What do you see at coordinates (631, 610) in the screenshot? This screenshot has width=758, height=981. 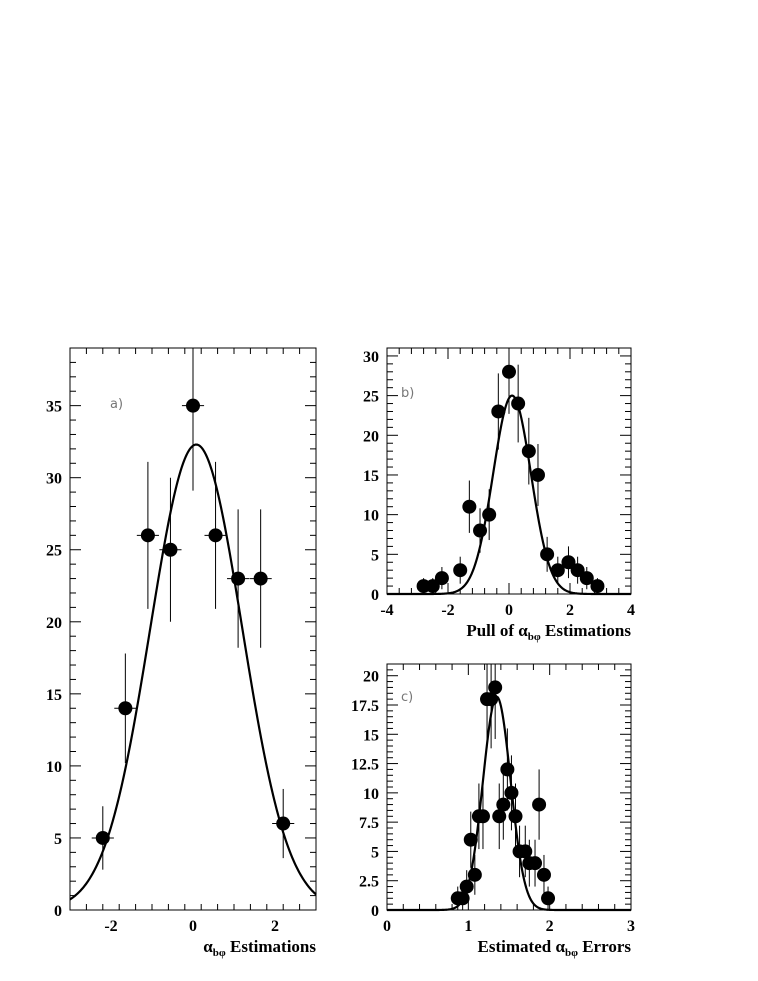 I see `x-tick-label: 4` at bounding box center [631, 610].